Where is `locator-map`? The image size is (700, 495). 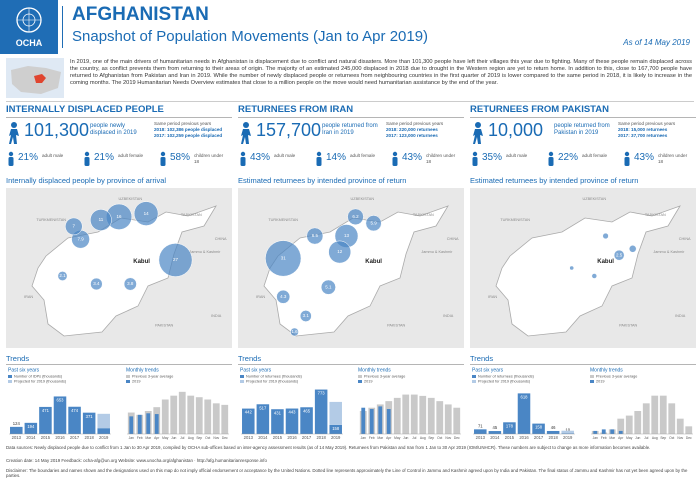
locator-map is located at coordinates (35, 78).